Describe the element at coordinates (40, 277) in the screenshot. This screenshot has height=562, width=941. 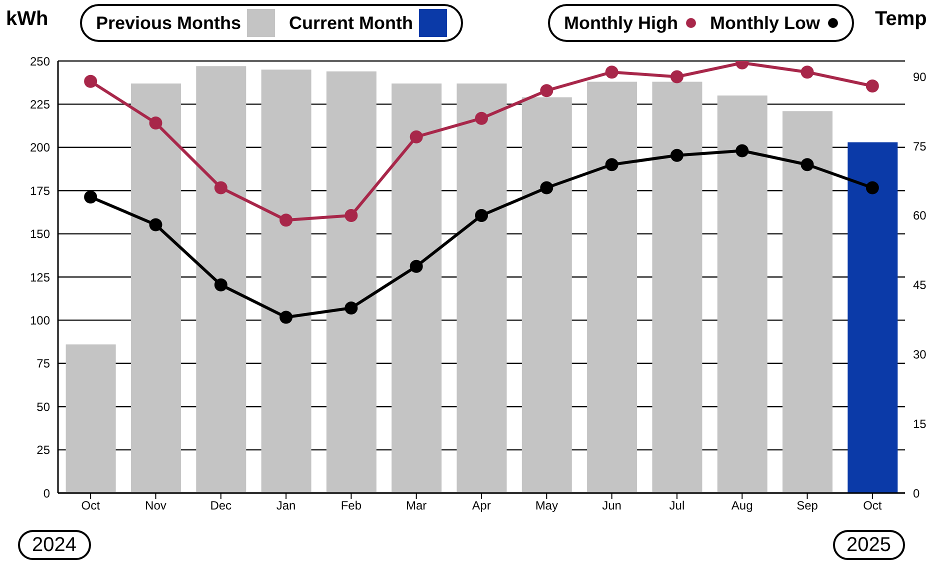
I see `y-tick-label: 125` at that location.